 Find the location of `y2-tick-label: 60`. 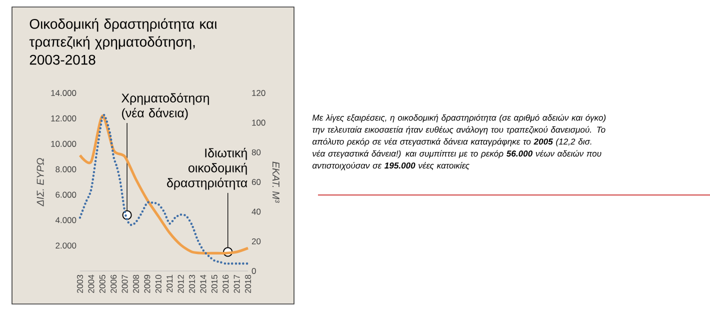

y2-tick-label: 60 is located at coordinates (256, 182).